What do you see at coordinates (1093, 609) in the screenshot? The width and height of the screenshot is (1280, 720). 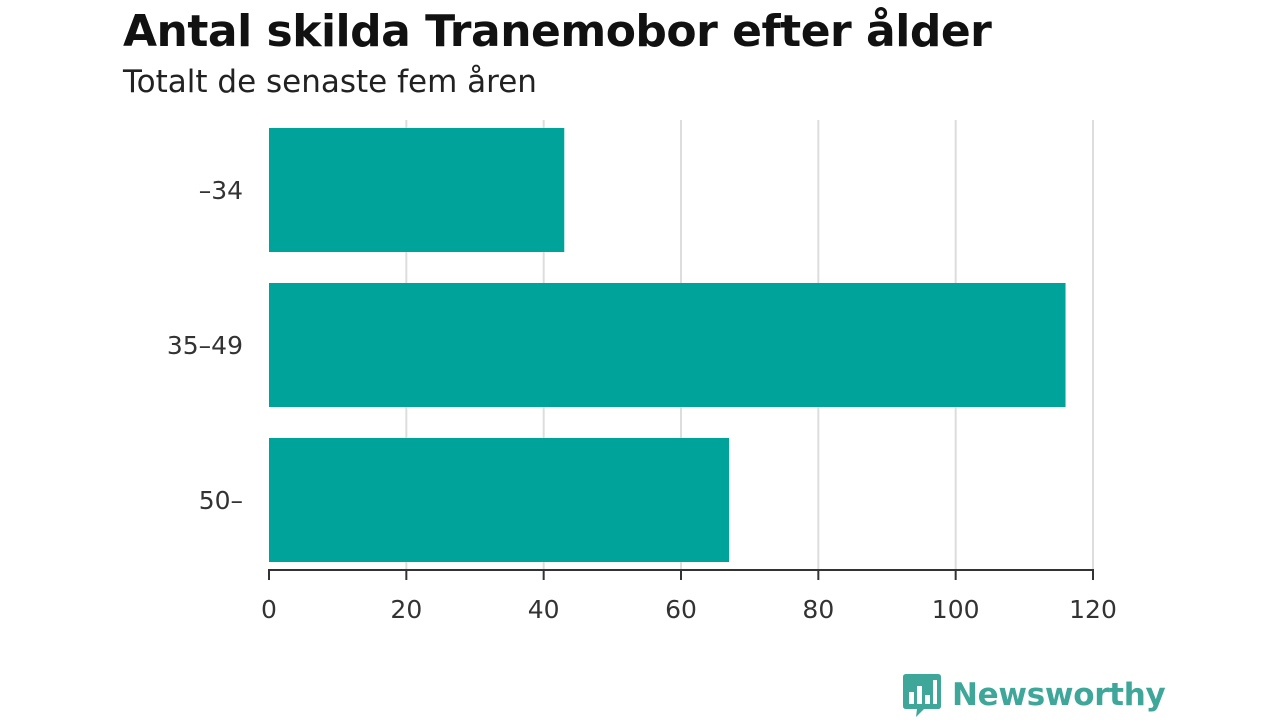 I see `x-tick-label: 120` at bounding box center [1093, 609].